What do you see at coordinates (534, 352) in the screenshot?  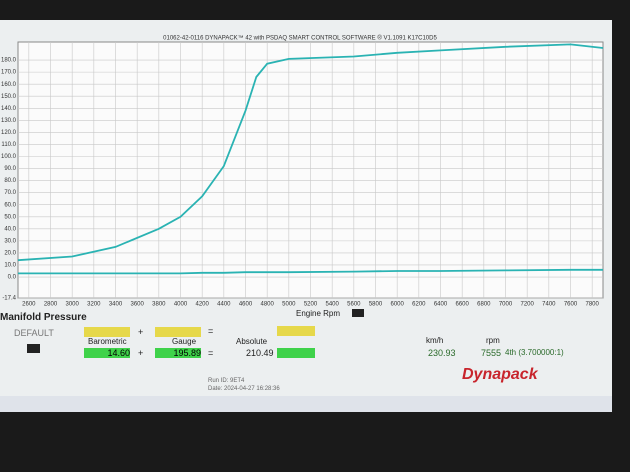 I see `gear: 4th (3.700000:1)` at bounding box center [534, 352].